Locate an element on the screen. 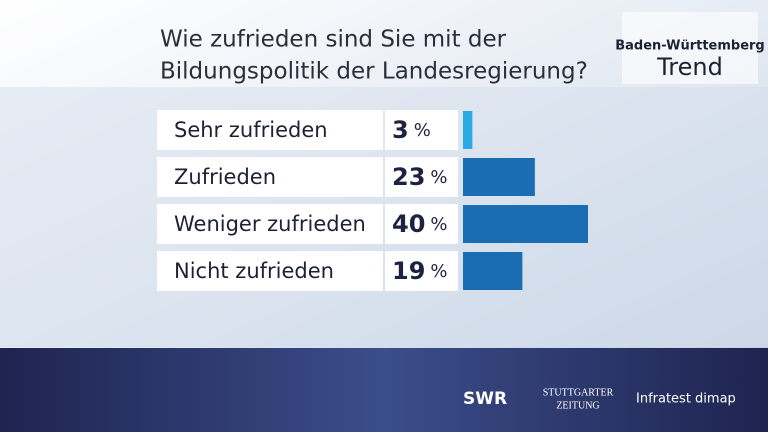  value-label: 3% is located at coordinates (411, 130).